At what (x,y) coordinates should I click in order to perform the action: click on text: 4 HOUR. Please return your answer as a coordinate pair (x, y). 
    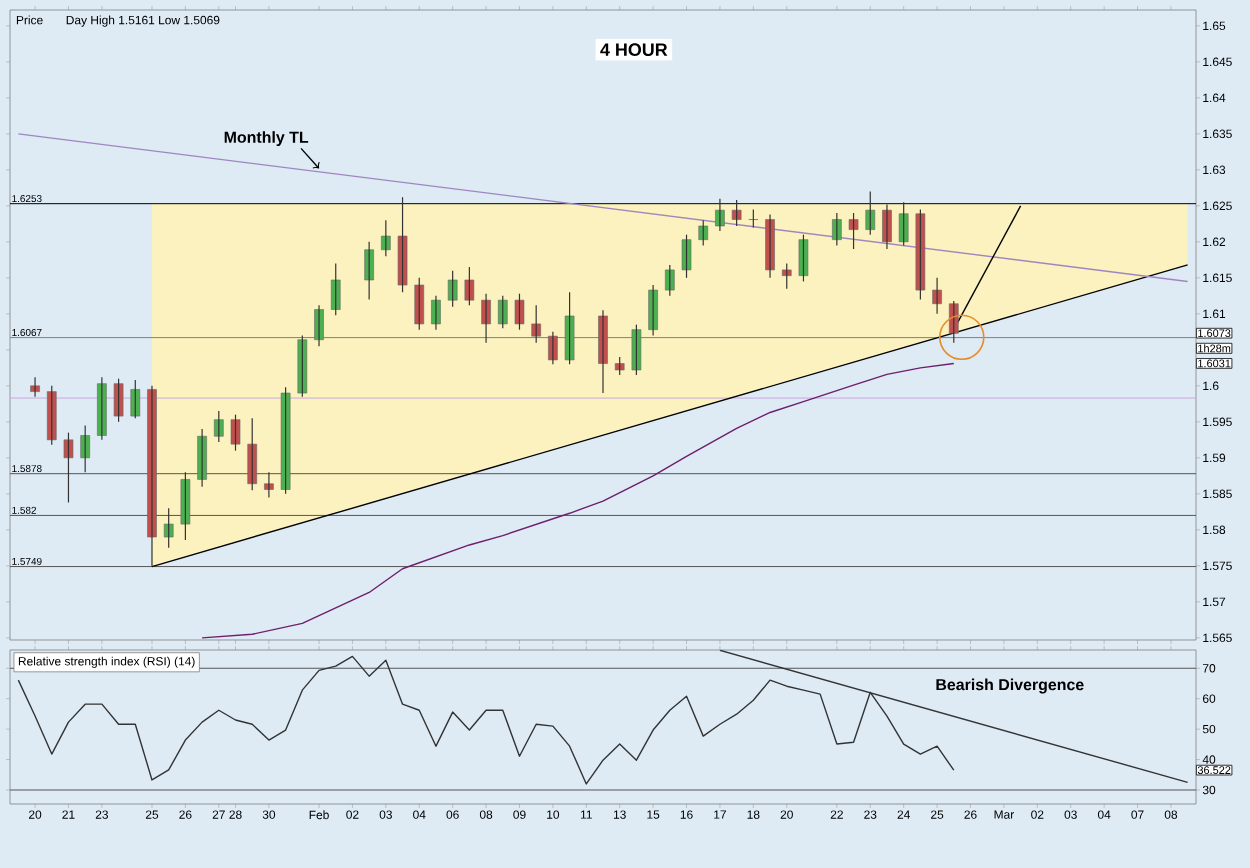
    Looking at the image, I should click on (634, 50).